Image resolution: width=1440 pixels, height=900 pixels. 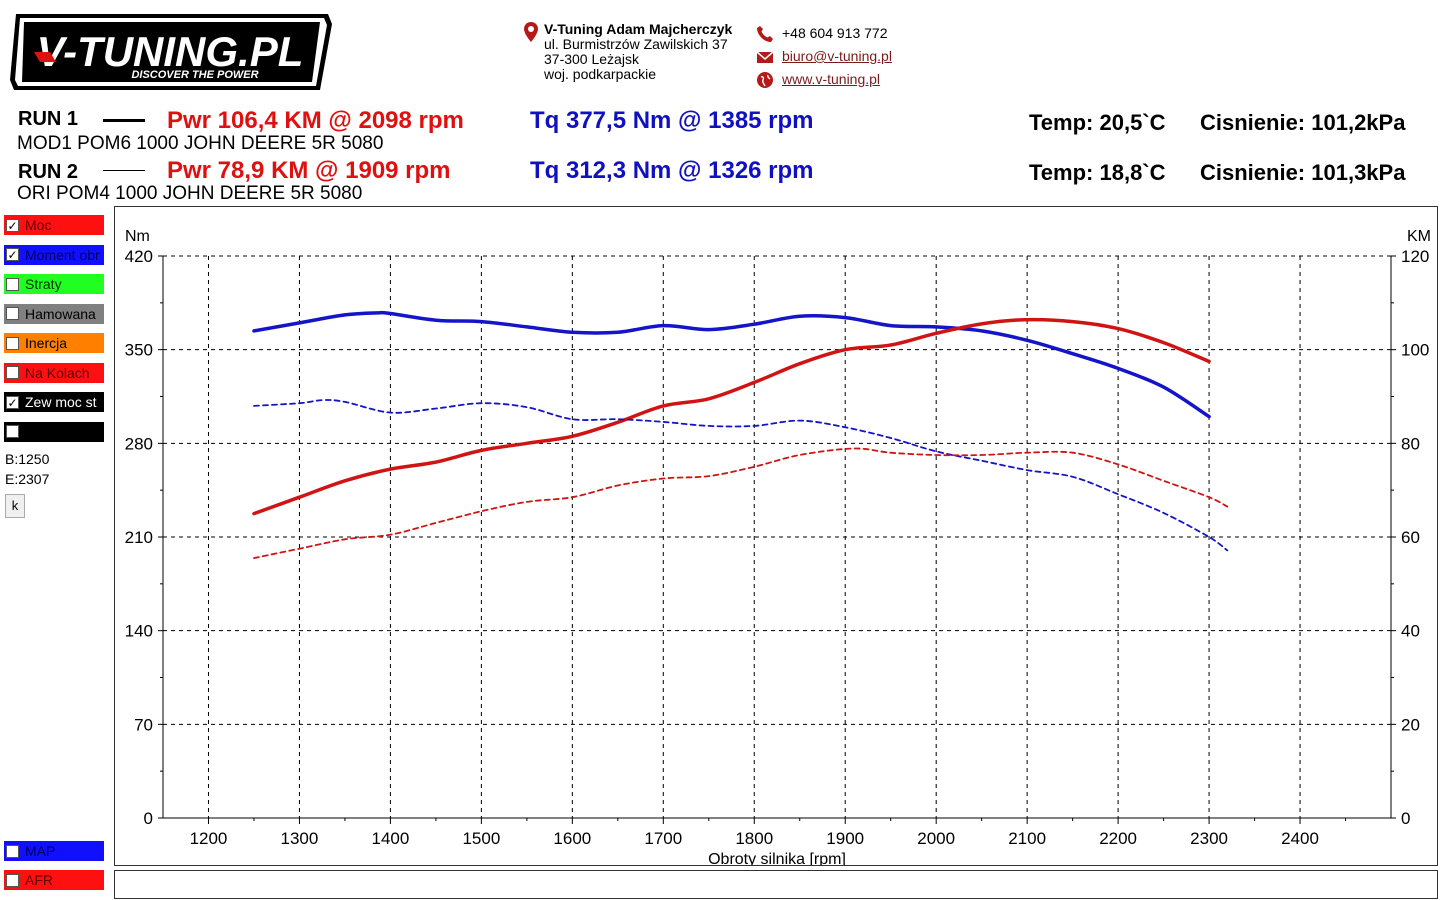 What do you see at coordinates (48, 119) in the screenshot?
I see `run1-label: RUN 1` at bounding box center [48, 119].